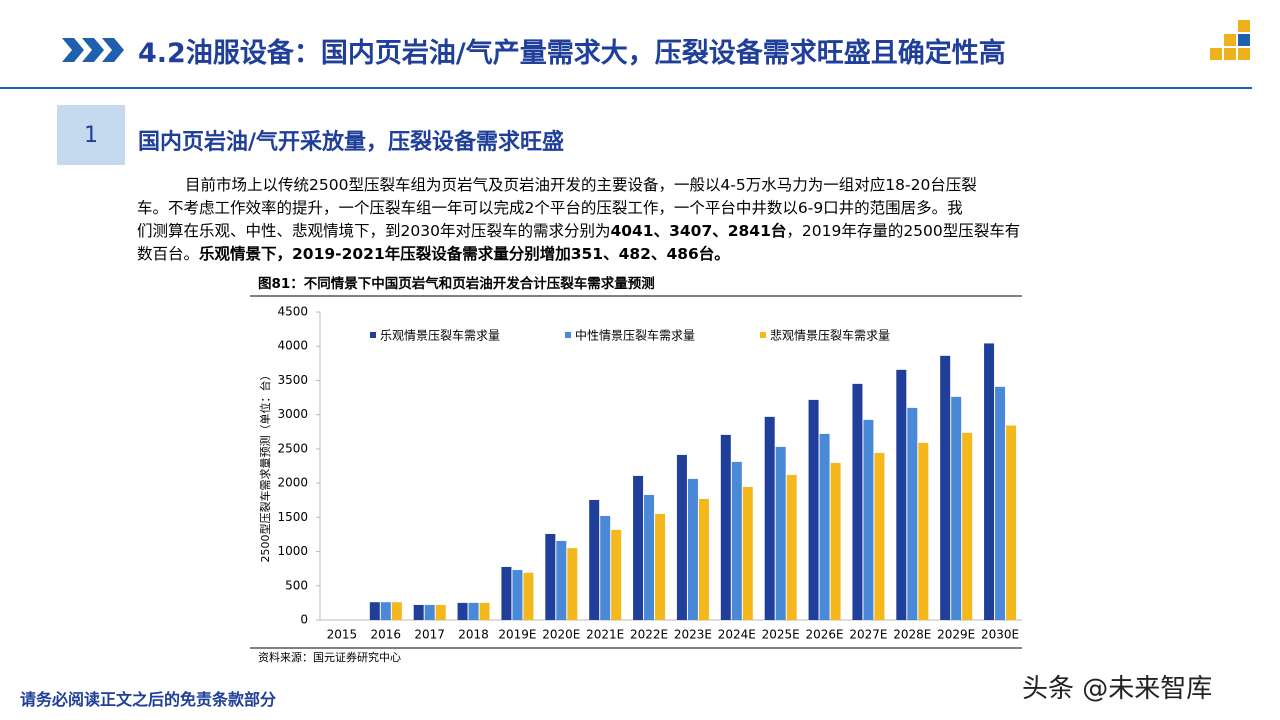 The image size is (1280, 720). I want to click on section-heading: 国内页岩油/气开采放量，压裂设备需求旺盛, so click(351, 142).